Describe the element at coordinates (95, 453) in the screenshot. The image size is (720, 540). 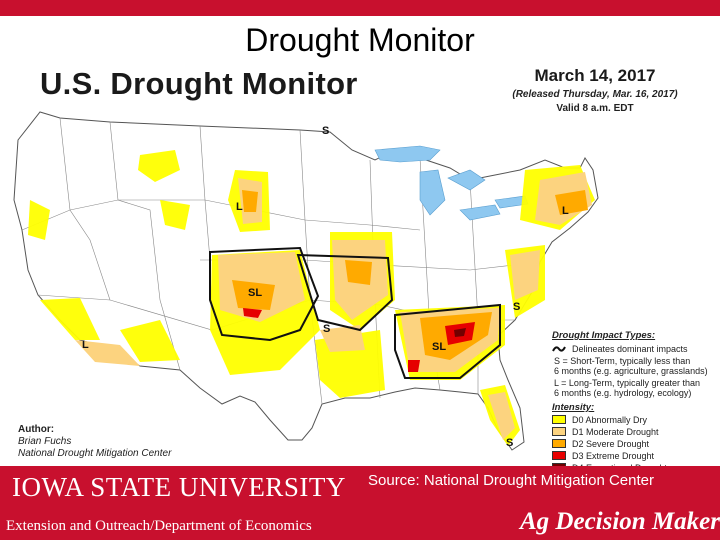
I see `author-org: National Drought Mitigation Center` at that location.